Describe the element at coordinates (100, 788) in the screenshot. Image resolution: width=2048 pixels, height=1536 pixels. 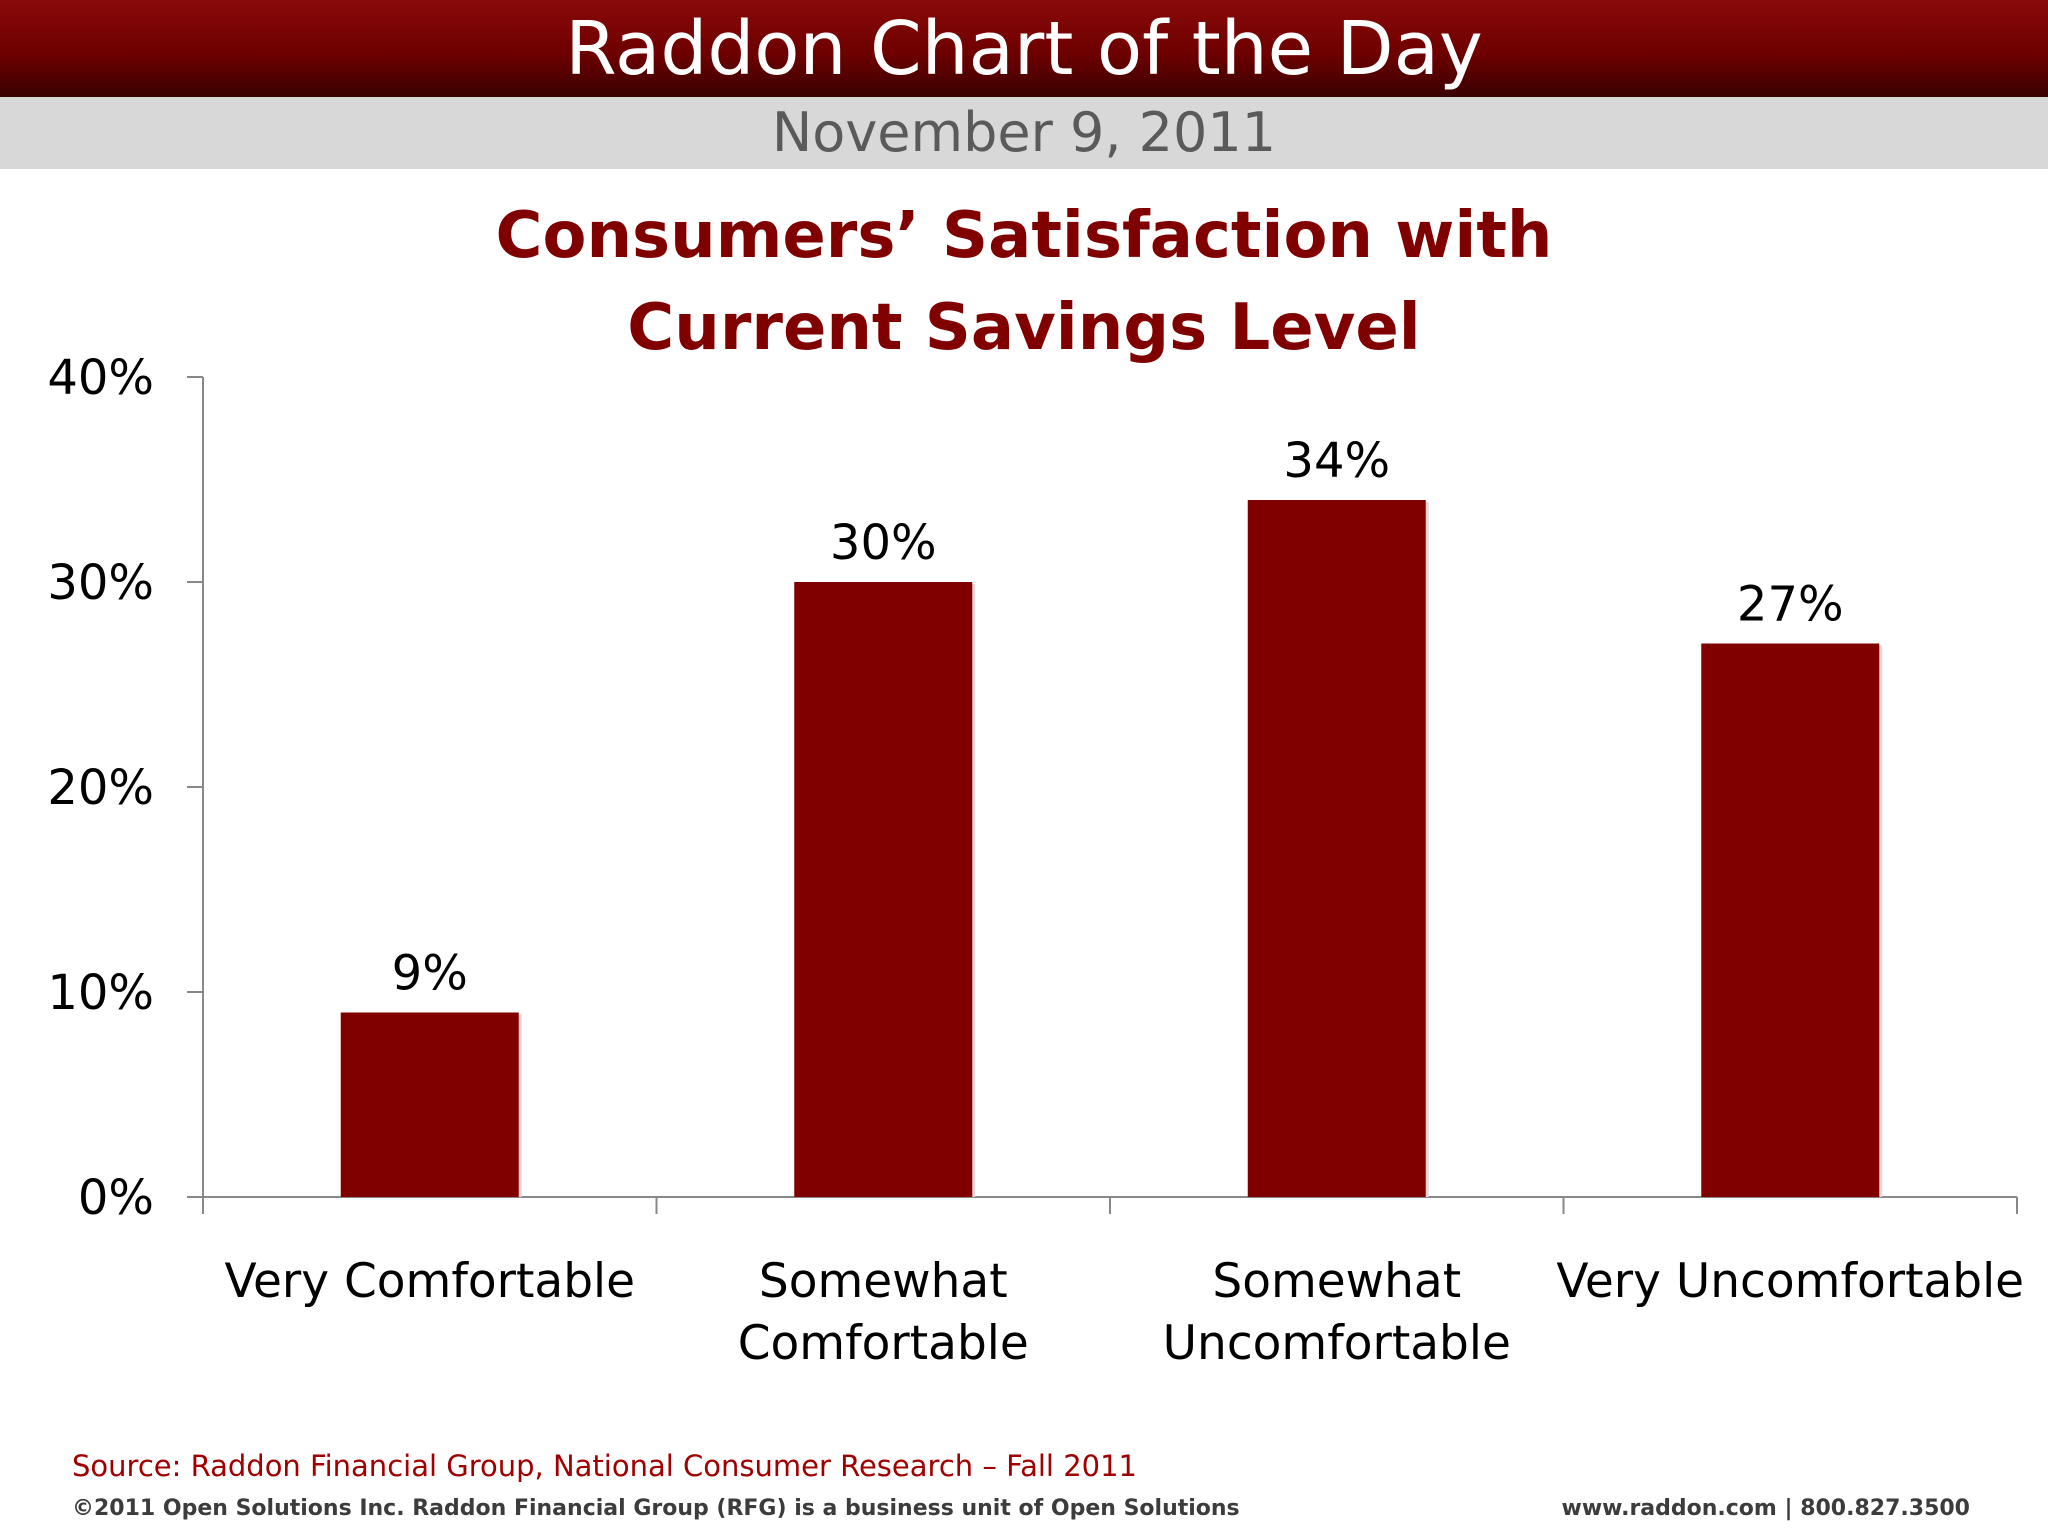
I see `y-tick-label: 20%` at that location.